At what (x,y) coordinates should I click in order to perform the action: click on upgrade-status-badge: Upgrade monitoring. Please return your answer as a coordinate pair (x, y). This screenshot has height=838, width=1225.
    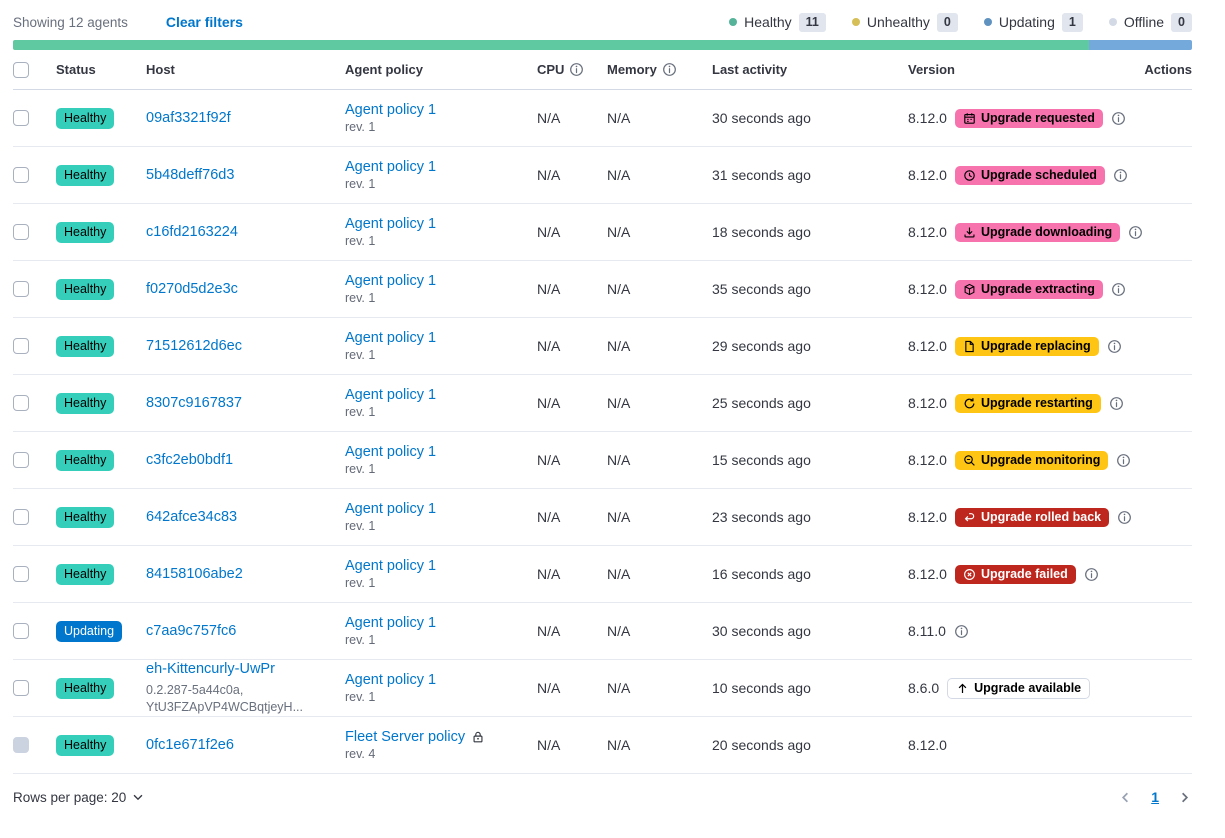
    Looking at the image, I should click on (1031, 460).